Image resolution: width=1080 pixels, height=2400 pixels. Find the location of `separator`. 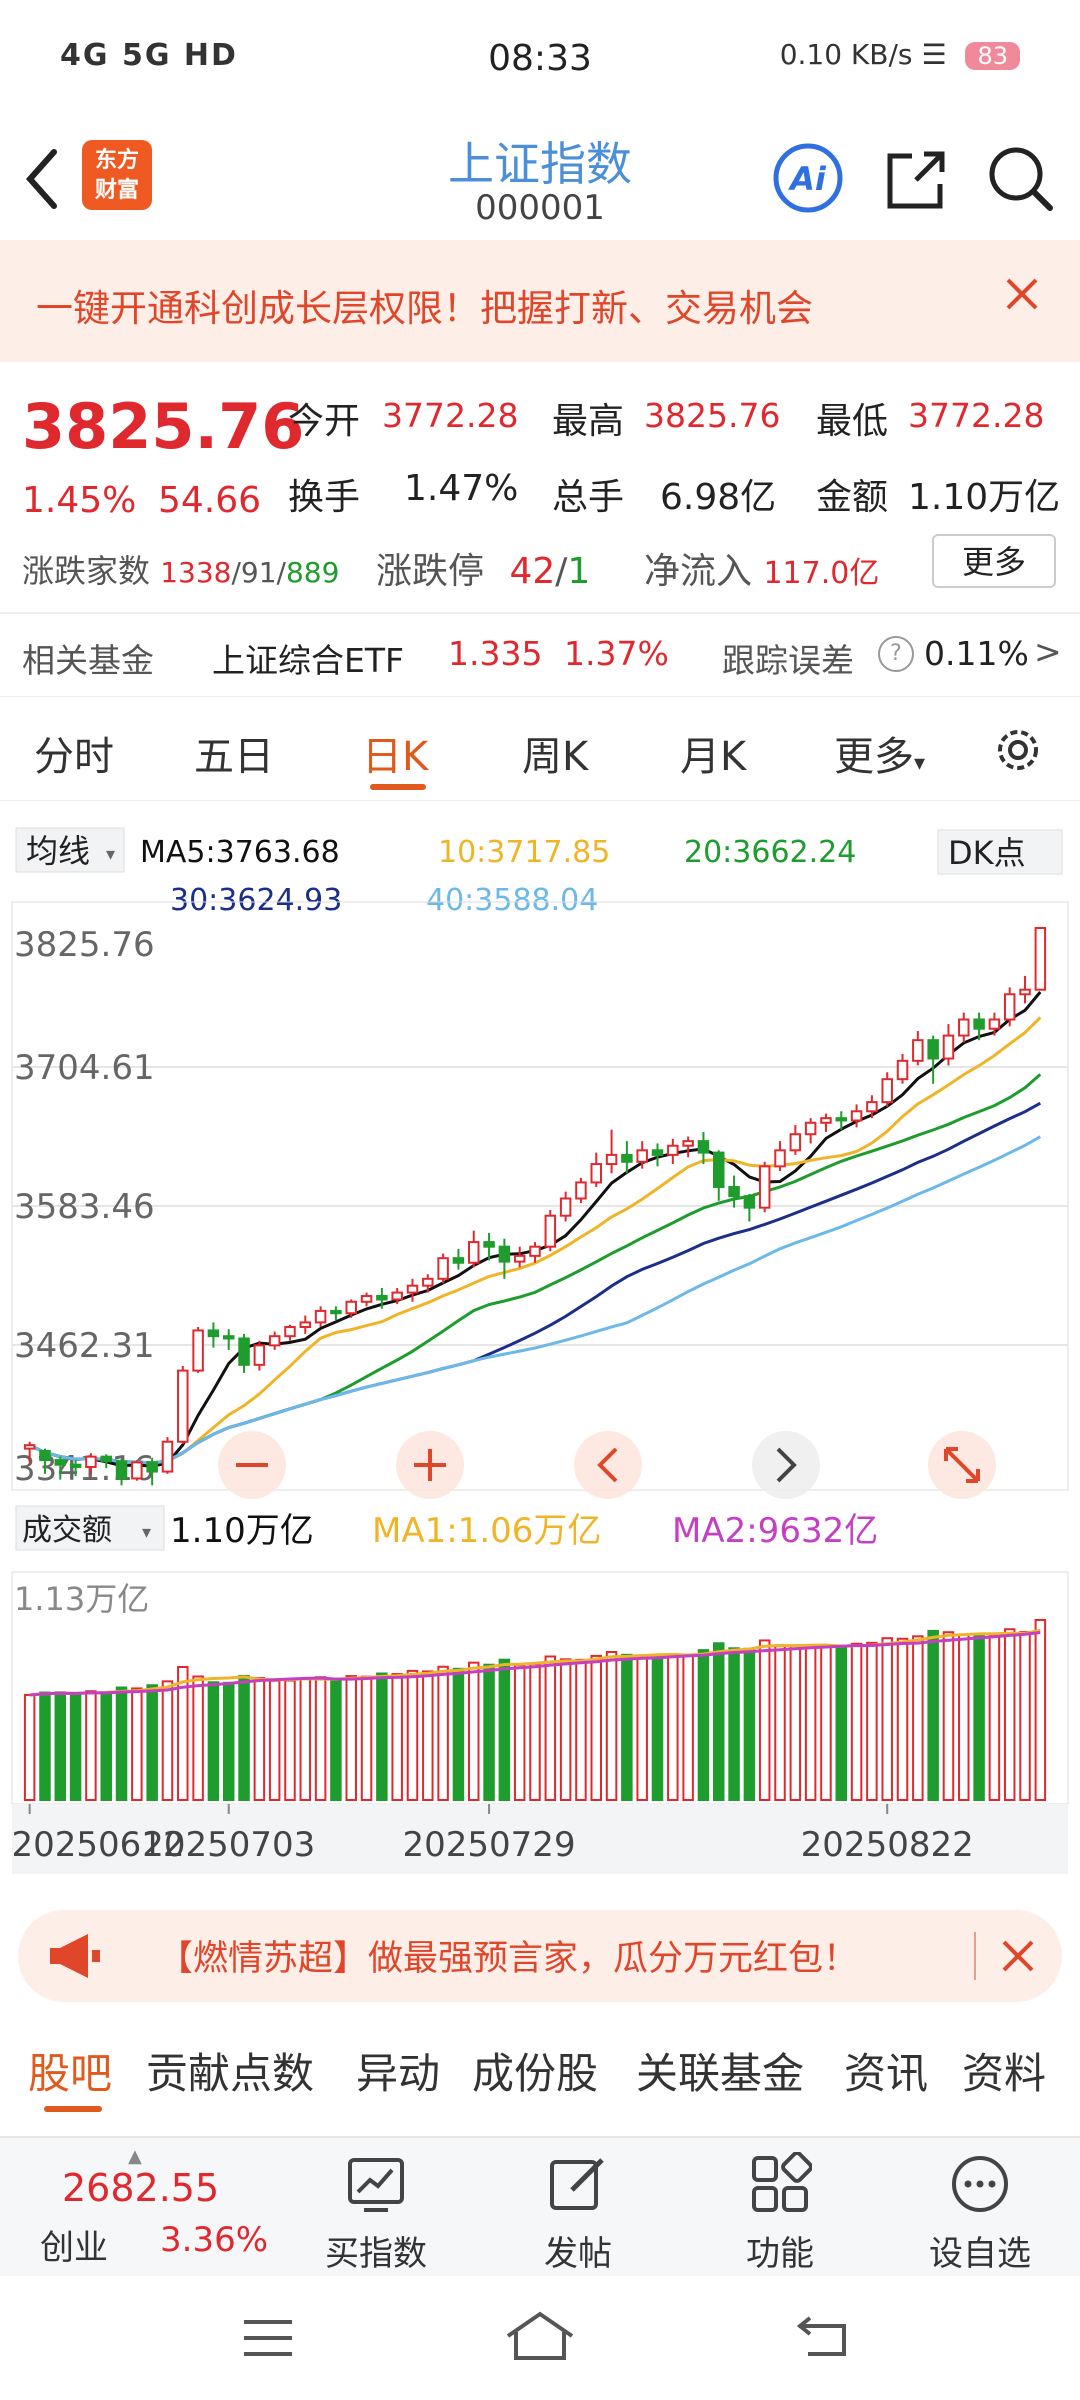

separator is located at coordinates (975, 1956).